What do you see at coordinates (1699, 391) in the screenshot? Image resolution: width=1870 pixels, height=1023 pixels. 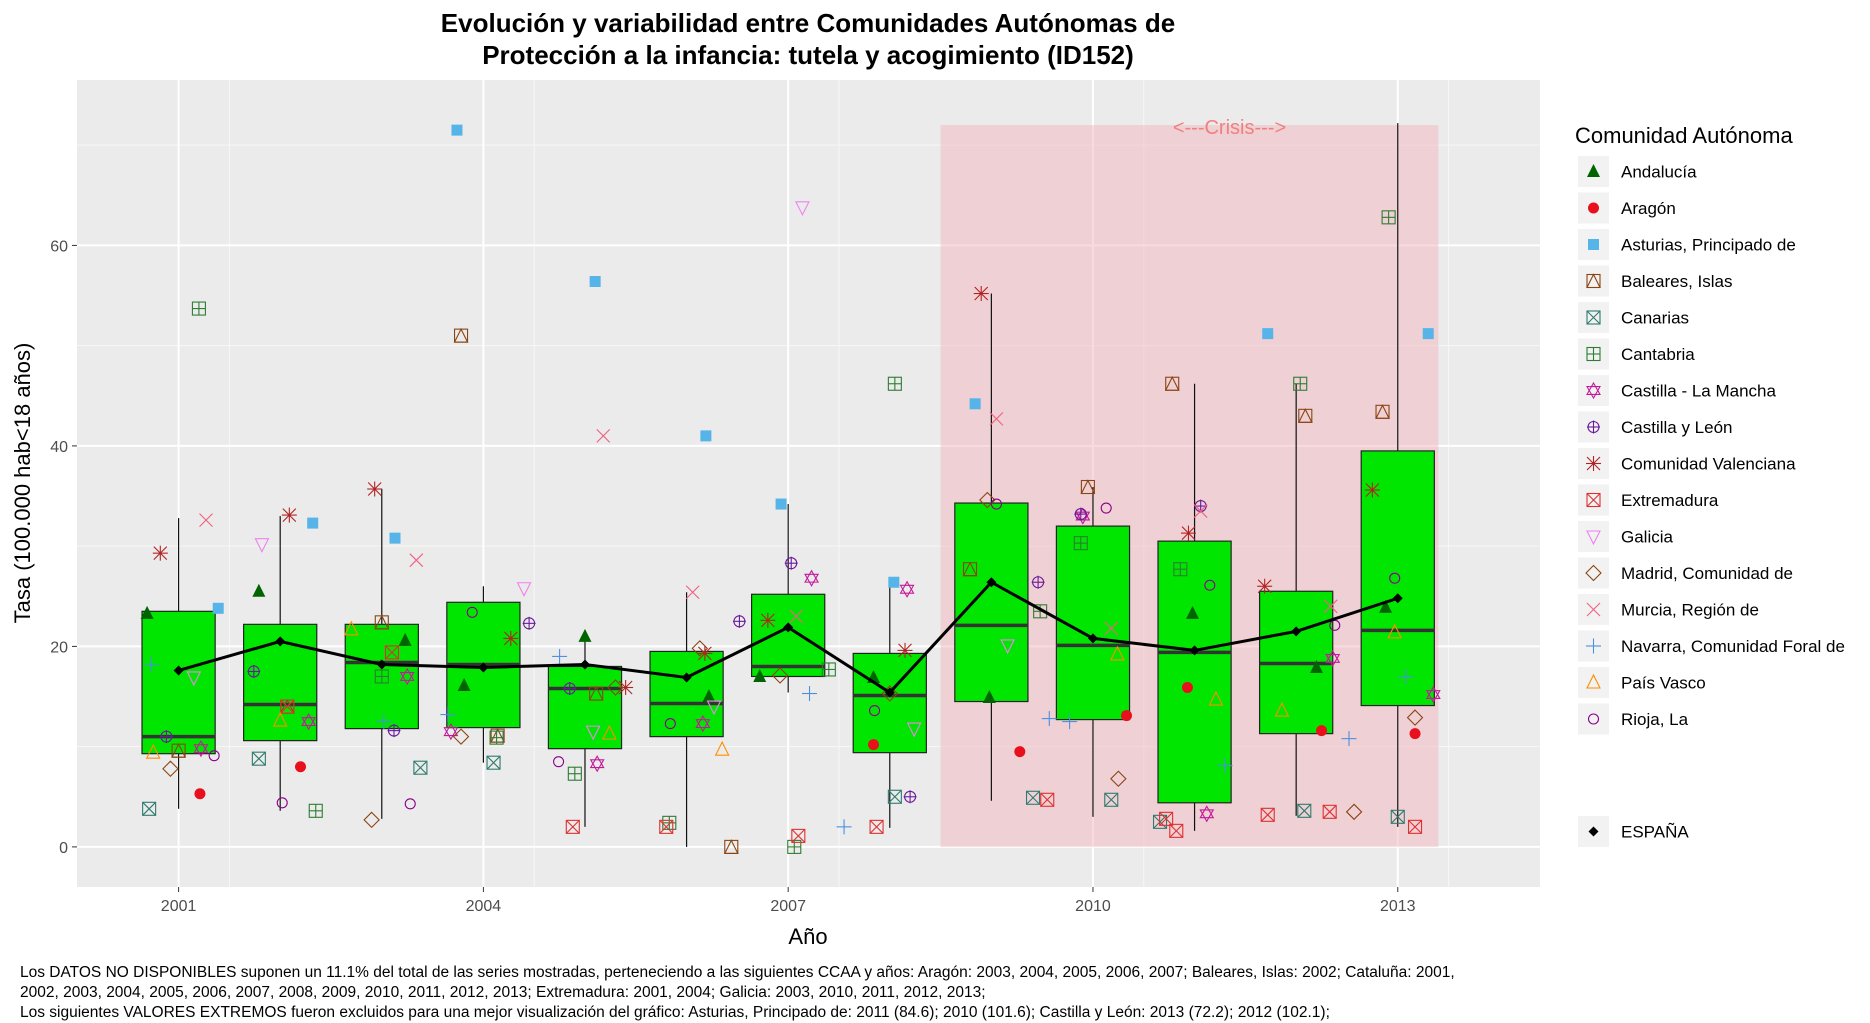 I see `legend-label: Castilla - La Mancha` at bounding box center [1699, 391].